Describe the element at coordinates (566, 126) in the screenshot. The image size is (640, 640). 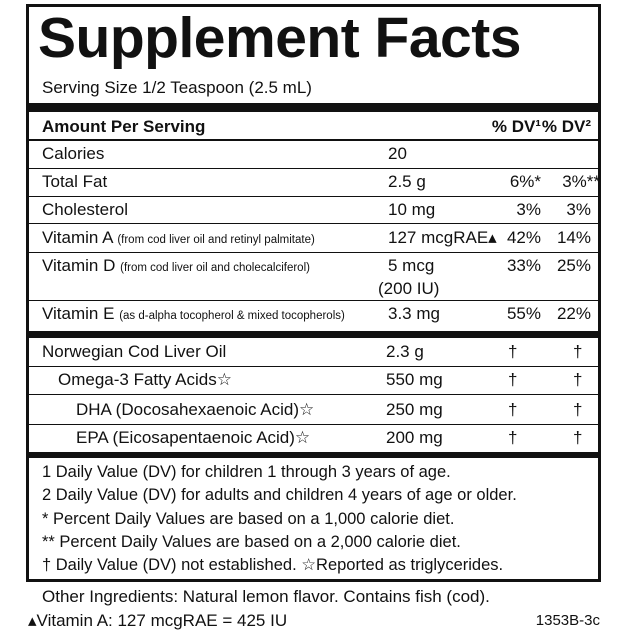
I see `header-dv2: % DV²` at that location.